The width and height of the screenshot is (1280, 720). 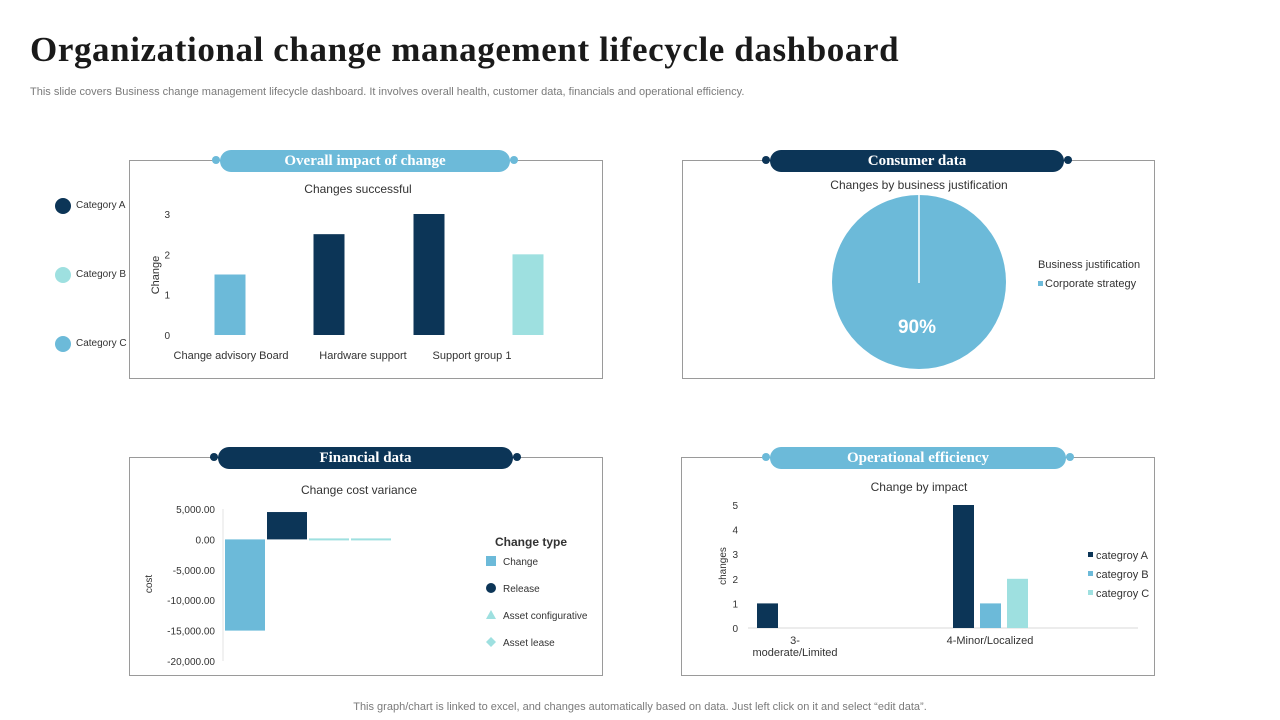 I want to click on x-tick-label: 4-Minor/Localized, so click(x=990, y=641).